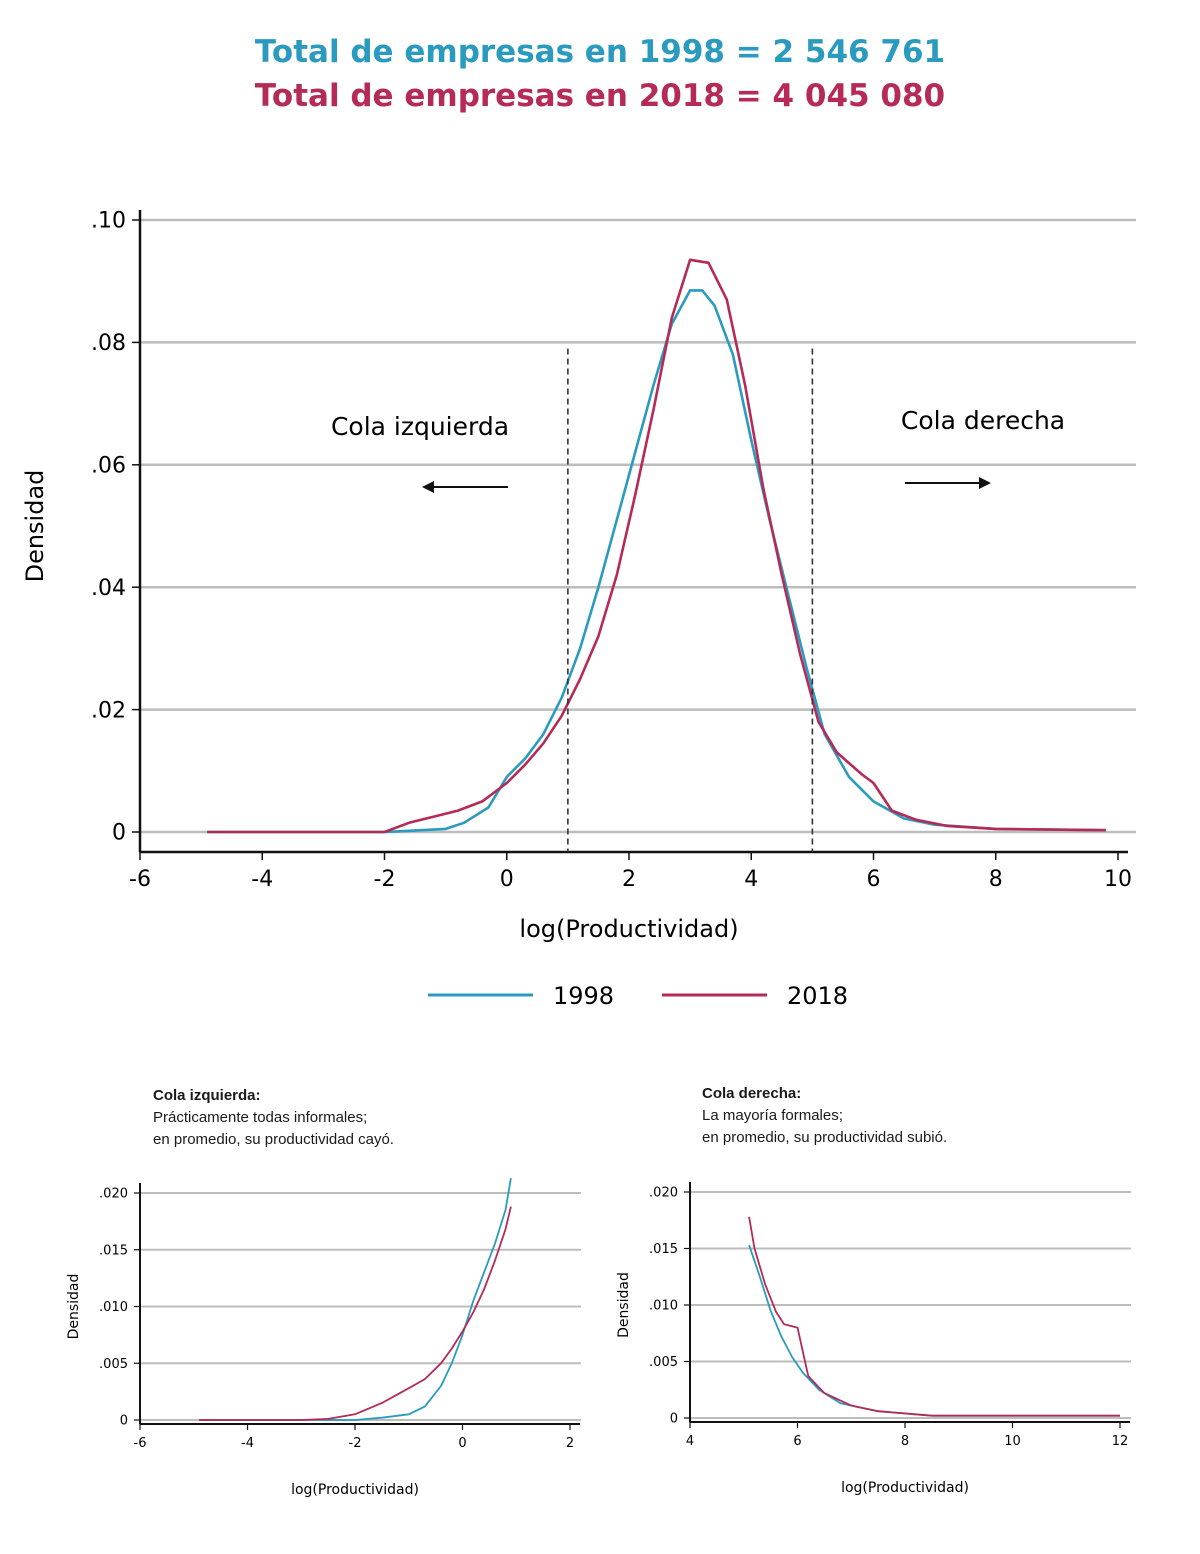 This screenshot has height=1554, width=1200. What do you see at coordinates (420, 426) in the screenshot?
I see `annotation-left-tail: Cola izquierda` at bounding box center [420, 426].